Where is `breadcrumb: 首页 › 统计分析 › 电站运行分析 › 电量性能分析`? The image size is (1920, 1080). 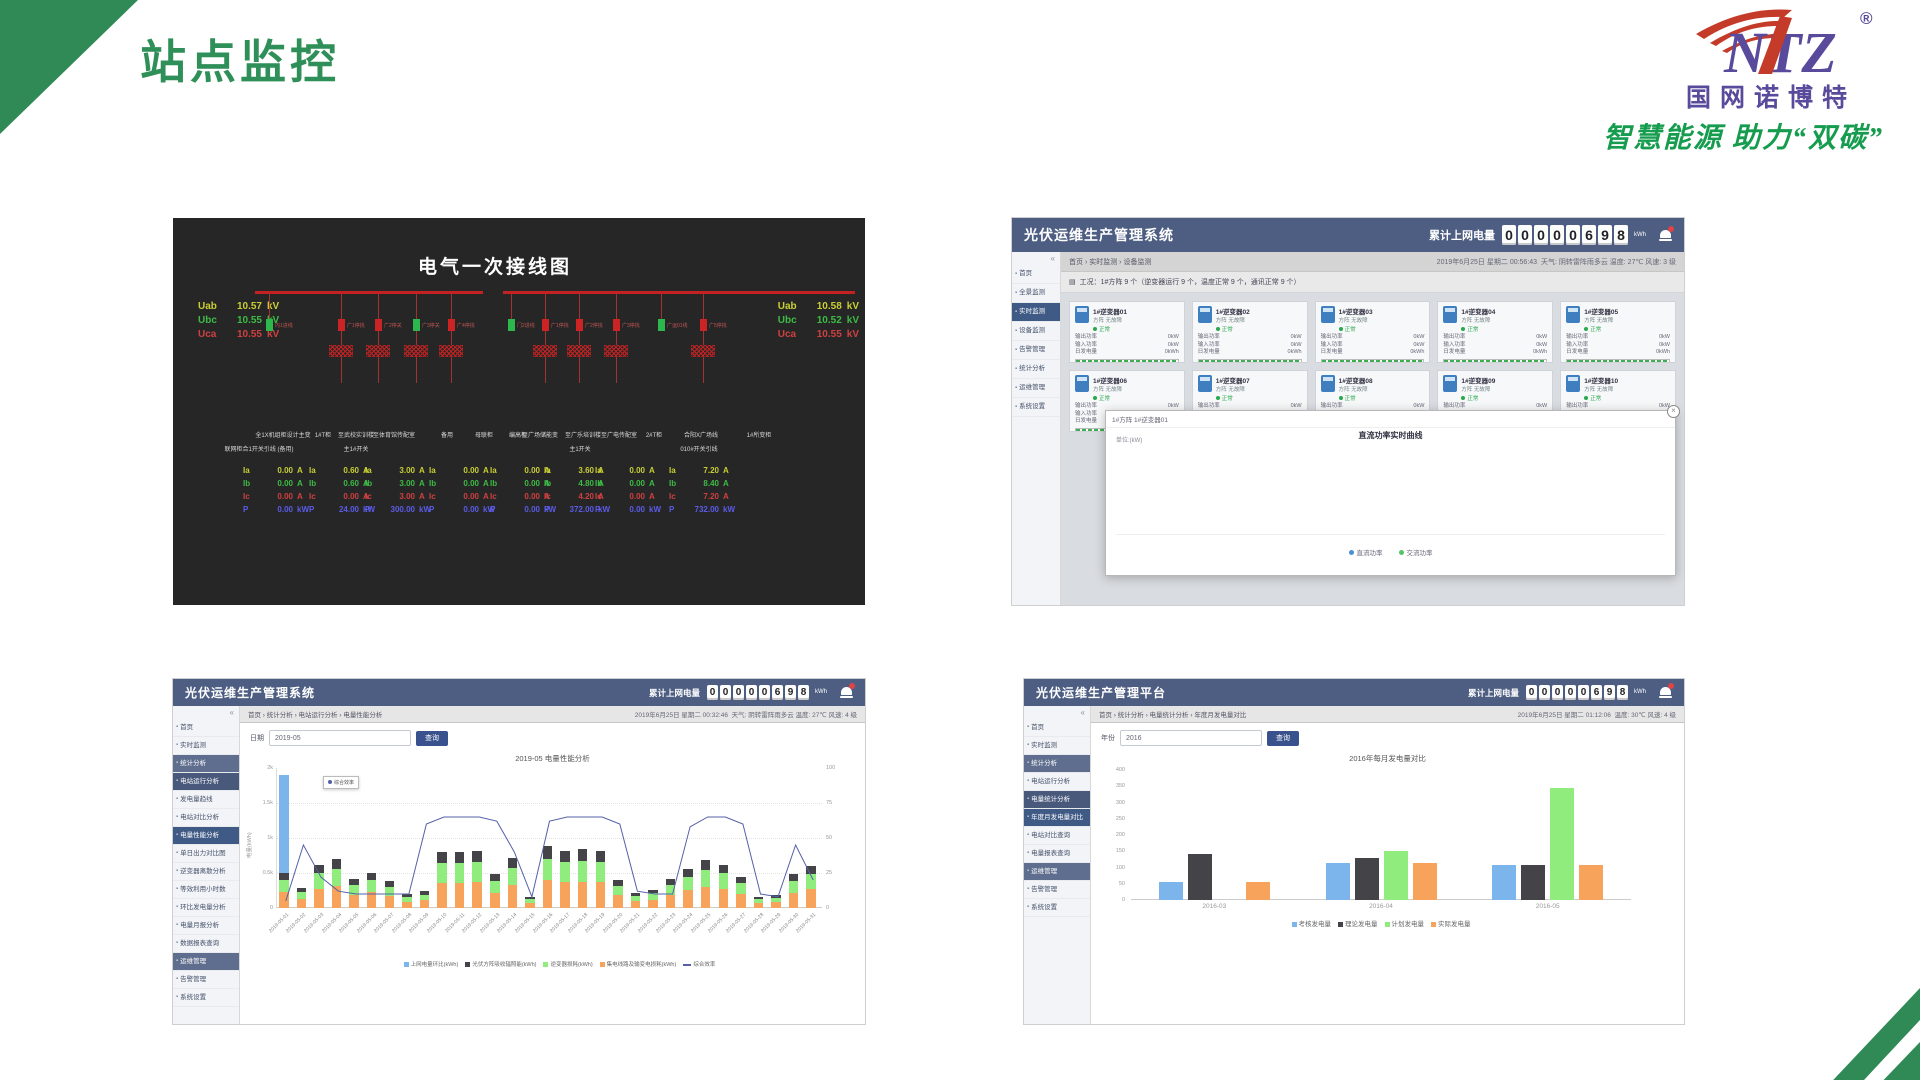 breadcrumb: 首页 › 统计分析 › 电站运行分析 › 电量性能分析 is located at coordinates (315, 715).